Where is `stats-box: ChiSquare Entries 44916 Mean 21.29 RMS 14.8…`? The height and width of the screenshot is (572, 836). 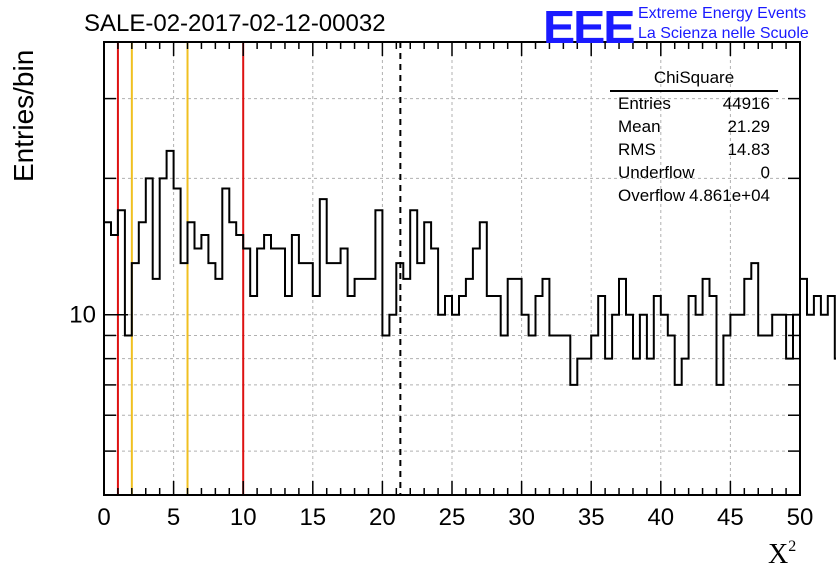
stats-box: ChiSquare Entries 44916 Mean 21.29 RMS 14.8… is located at coordinates (694, 137).